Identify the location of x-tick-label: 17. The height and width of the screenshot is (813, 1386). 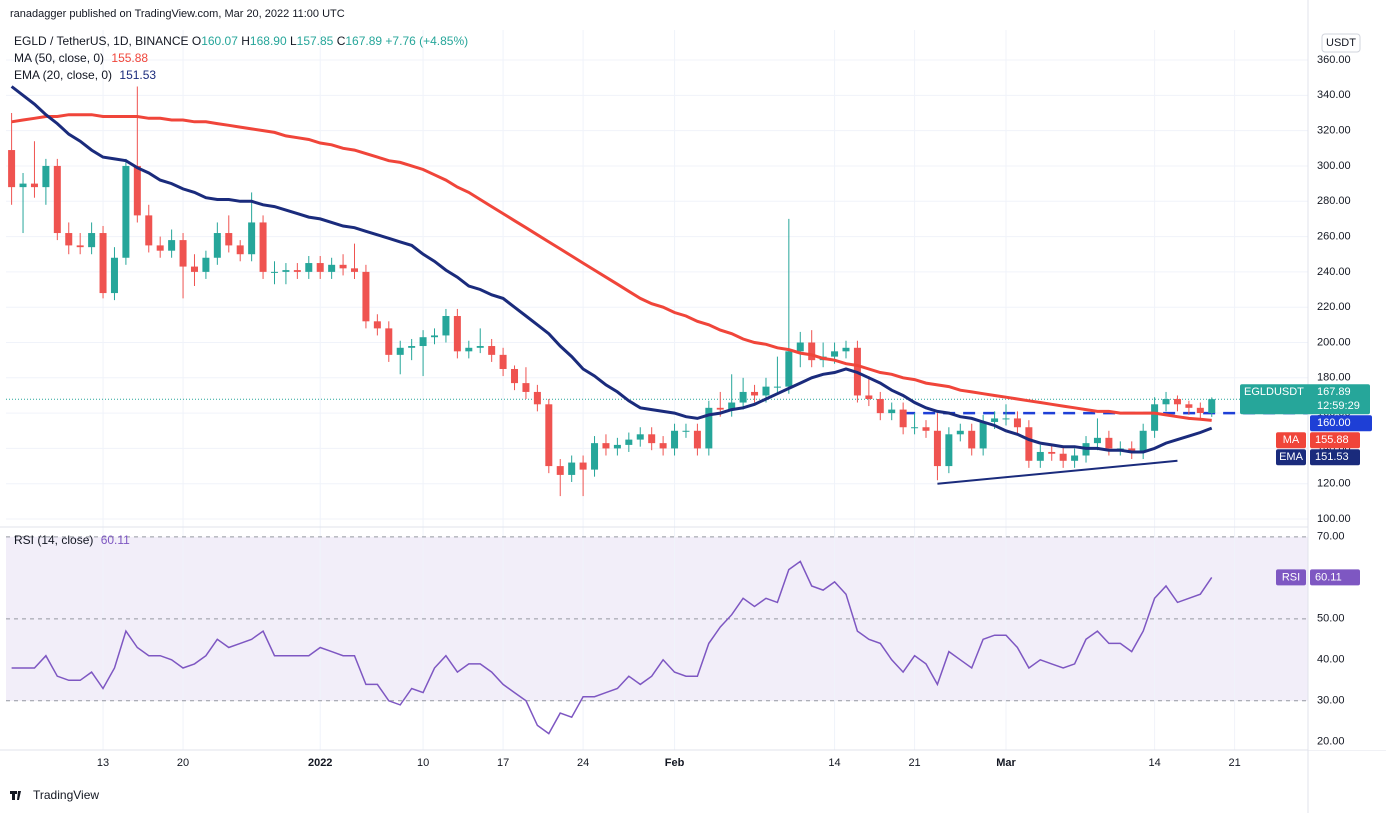
(503, 763).